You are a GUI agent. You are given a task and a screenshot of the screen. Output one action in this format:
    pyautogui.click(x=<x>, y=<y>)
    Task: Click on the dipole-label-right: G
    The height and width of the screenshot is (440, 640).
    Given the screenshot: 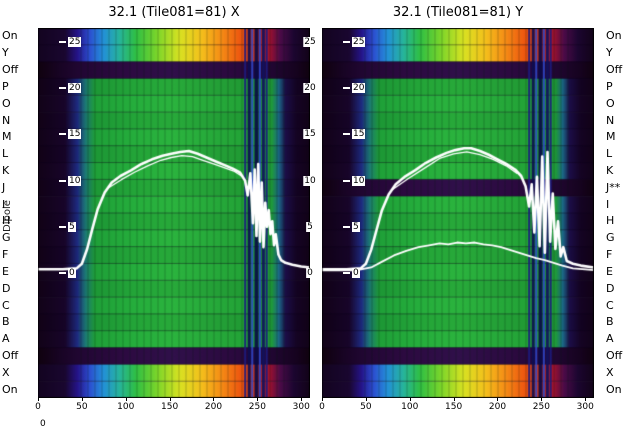 What is the action you would take?
    pyautogui.click(x=610, y=238)
    